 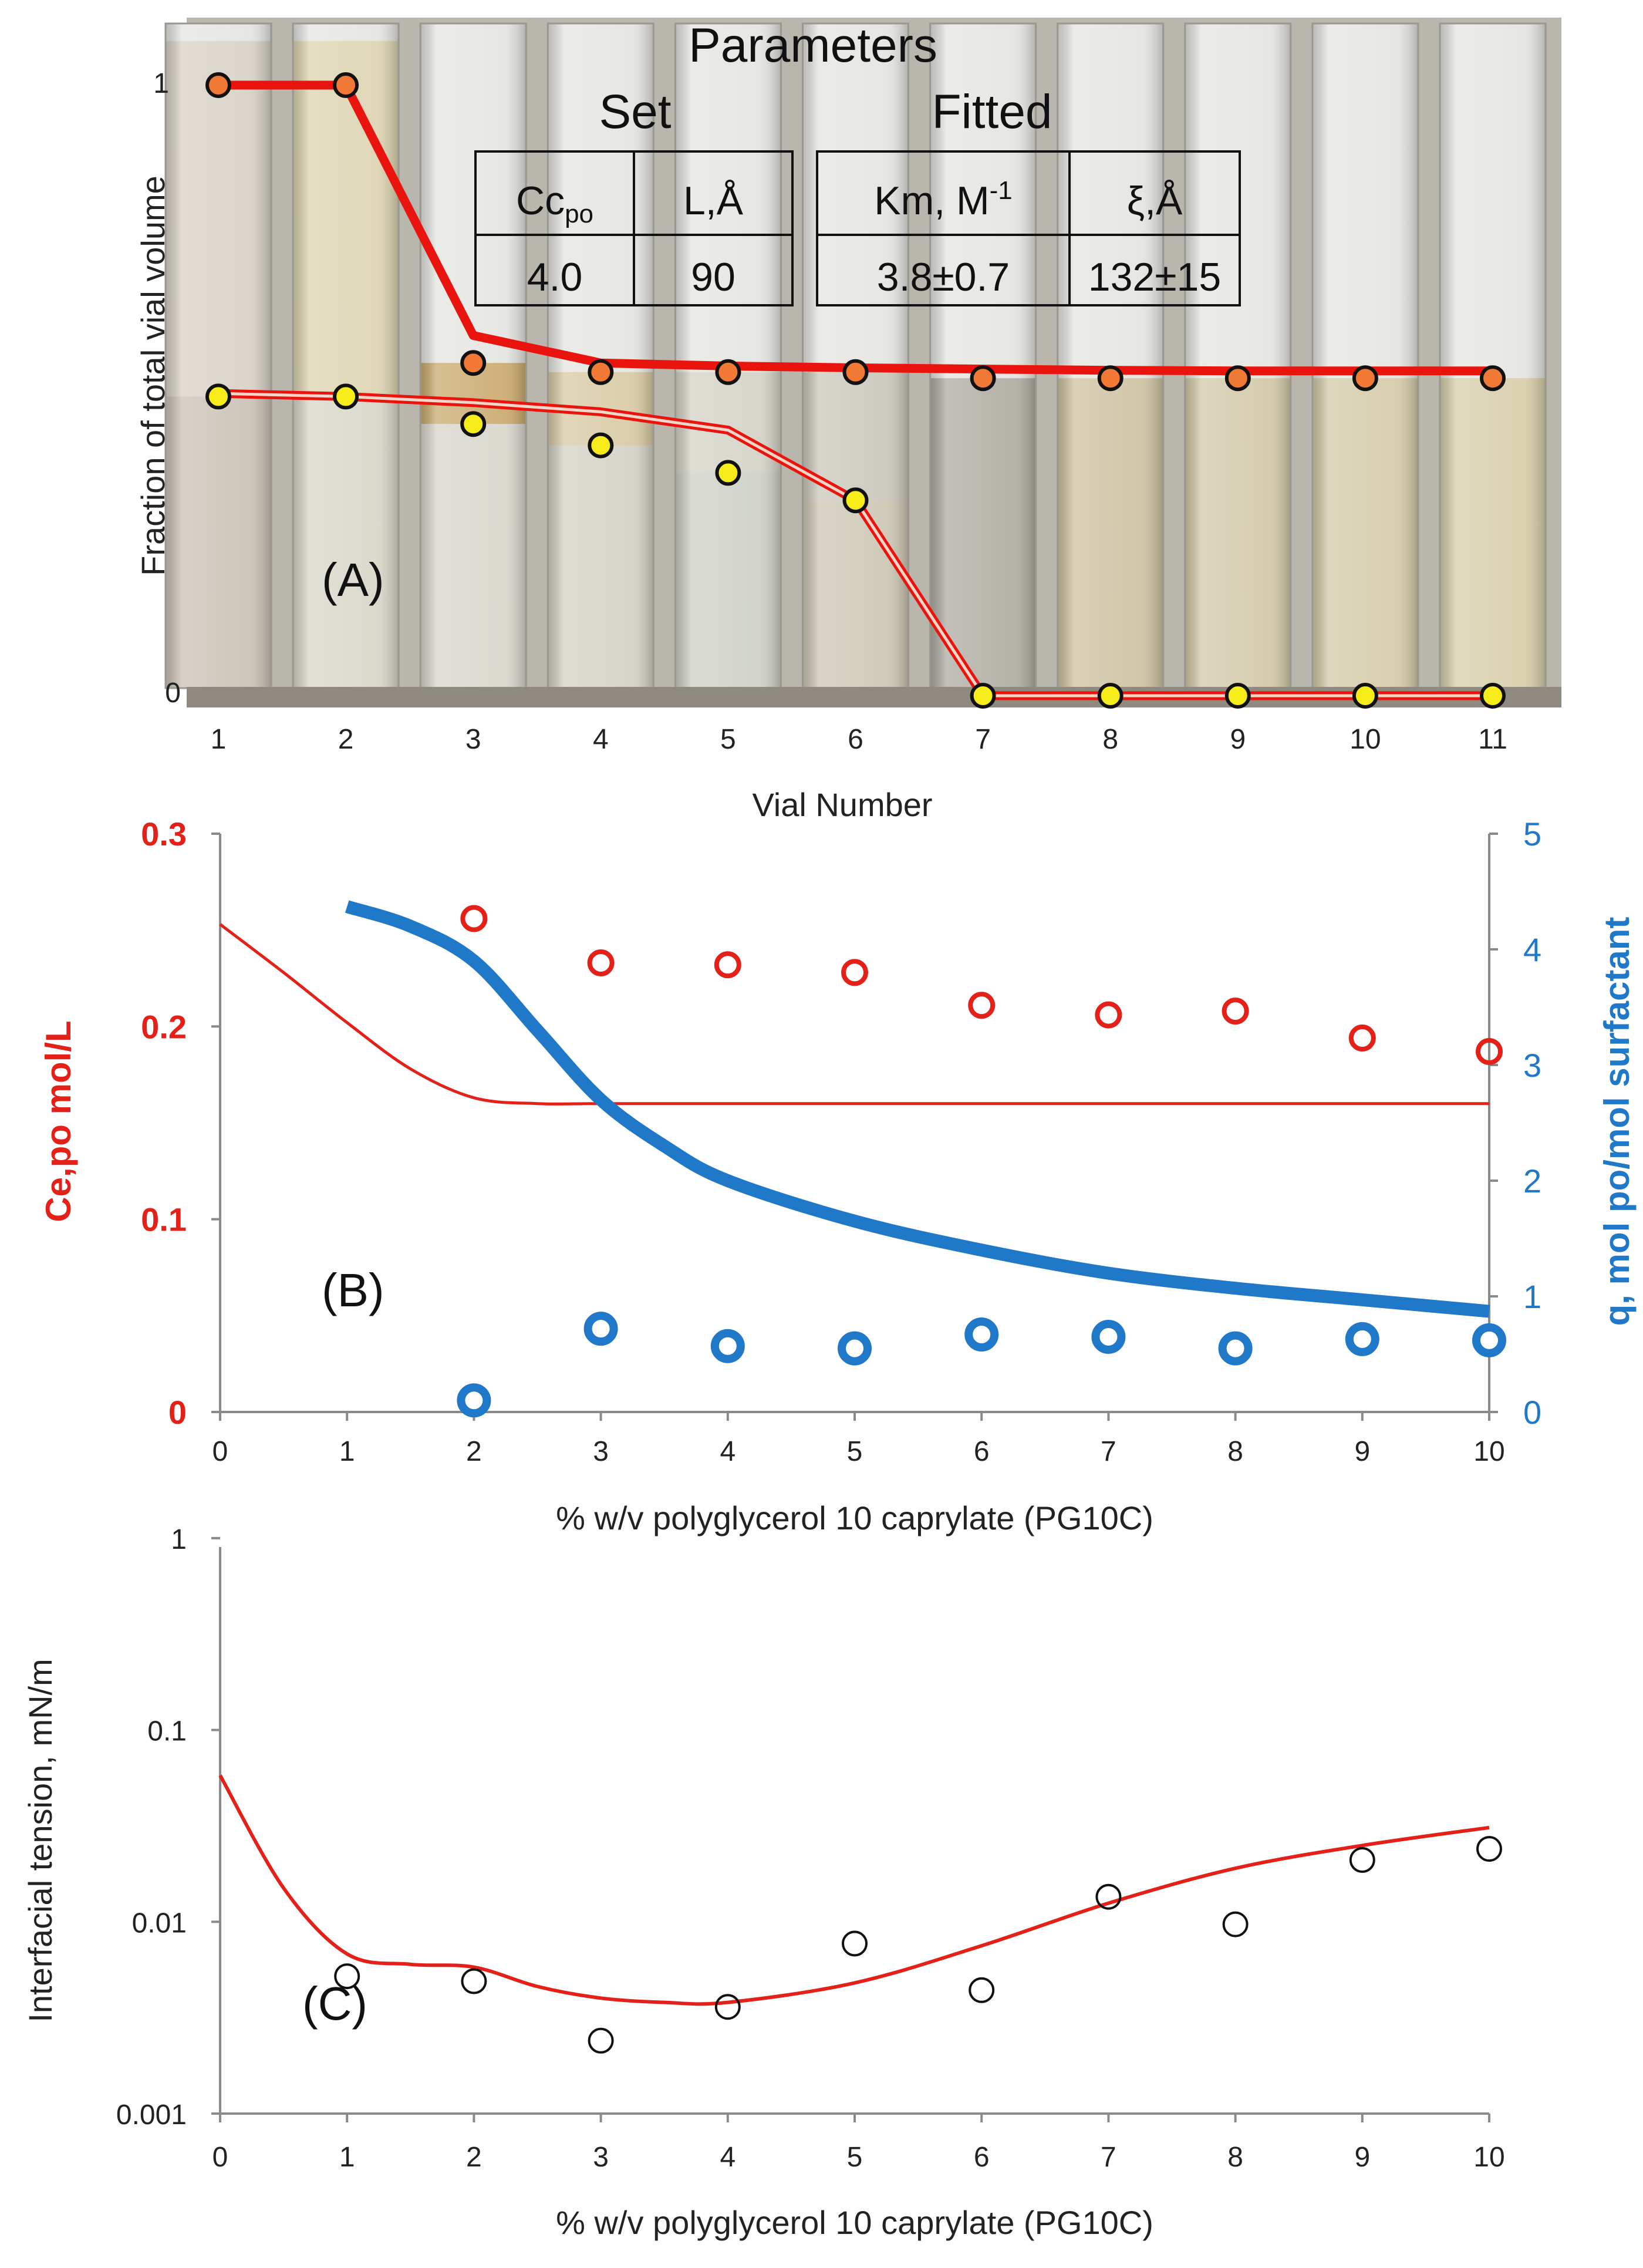 I want to click on axis-b-y-tick-label-right: 1, so click(x=1532, y=1296).